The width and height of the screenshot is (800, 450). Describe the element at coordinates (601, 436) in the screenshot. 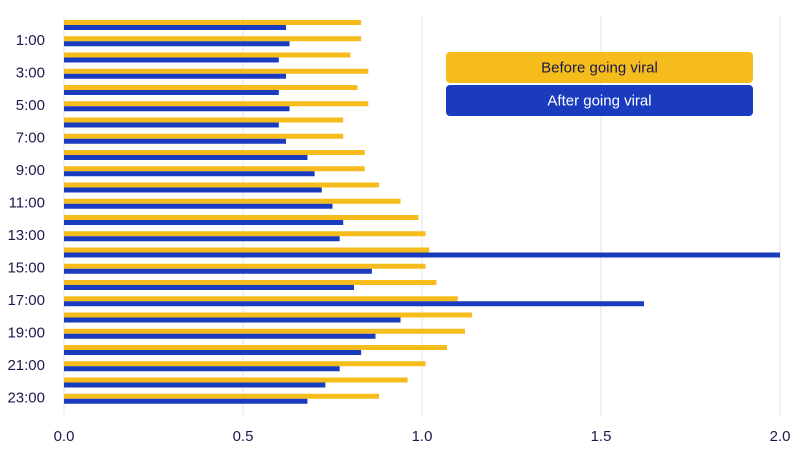

I see `x-tick-label: 1.5` at that location.